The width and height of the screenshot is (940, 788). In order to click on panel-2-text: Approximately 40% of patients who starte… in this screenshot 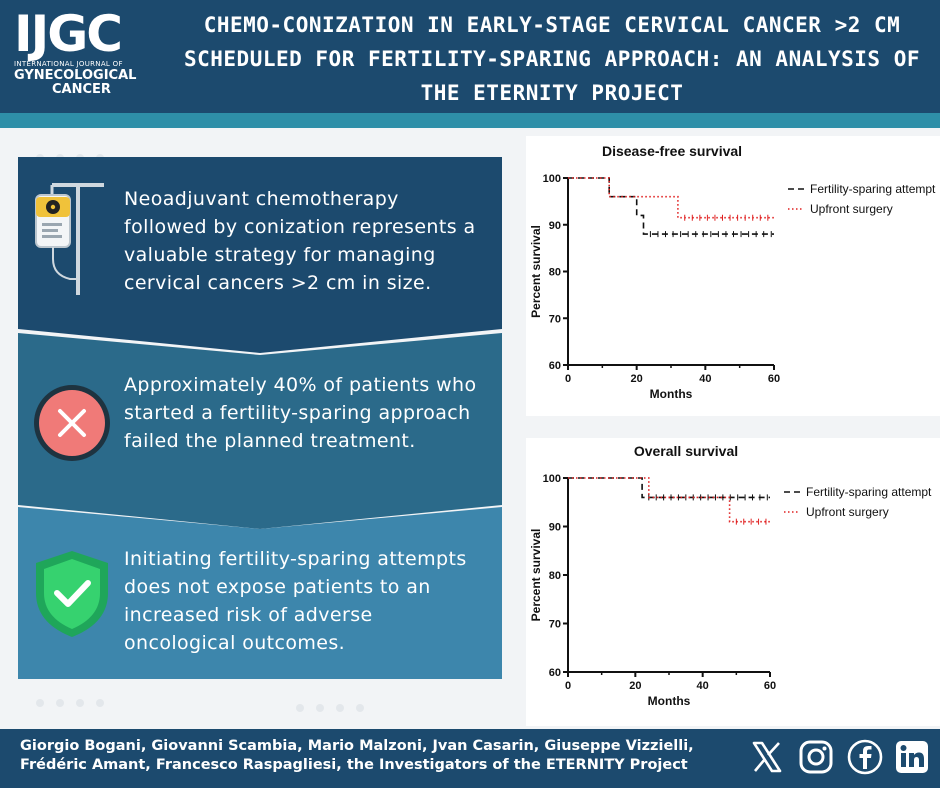, I will do `click(300, 413)`.